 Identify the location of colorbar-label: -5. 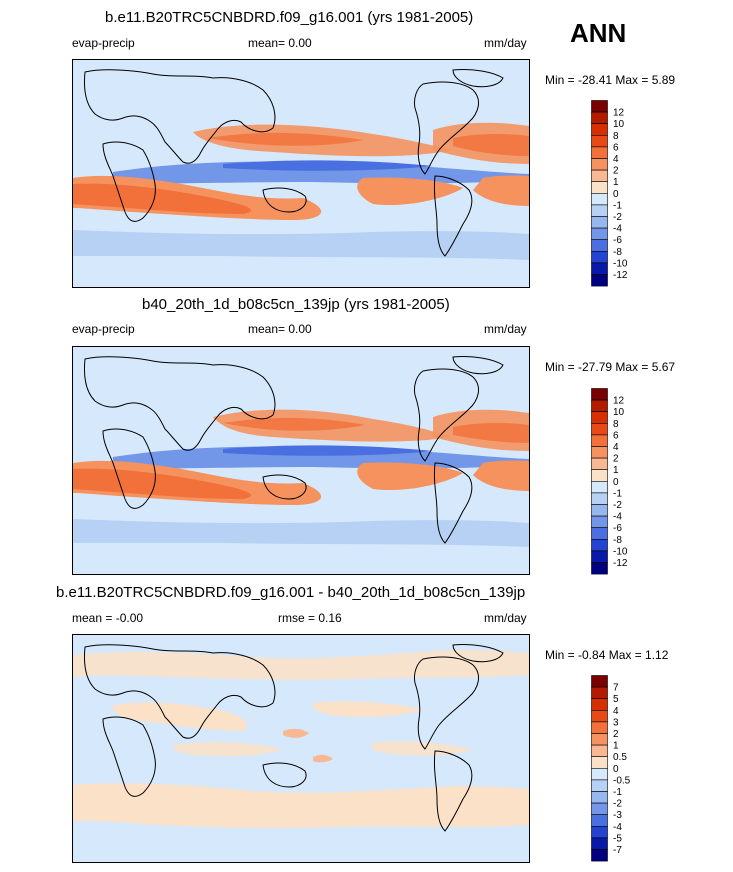
(617, 838).